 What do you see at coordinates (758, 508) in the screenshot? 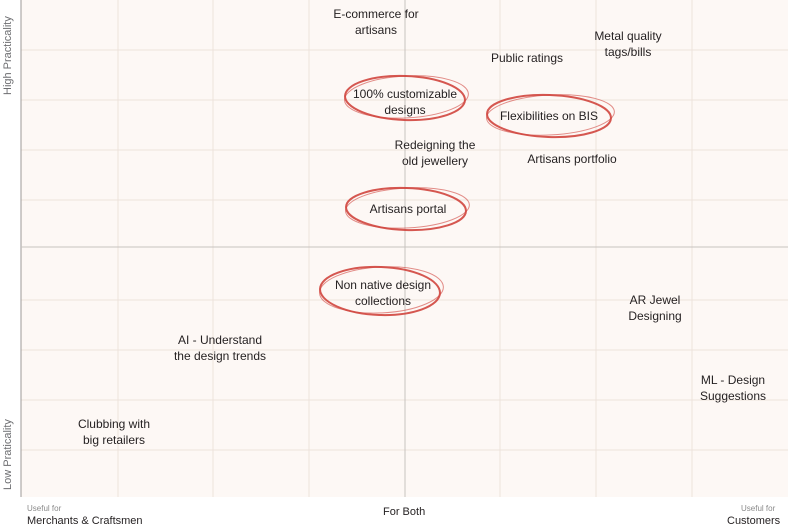
I see `x-axis-right-caption: Useful for` at bounding box center [758, 508].